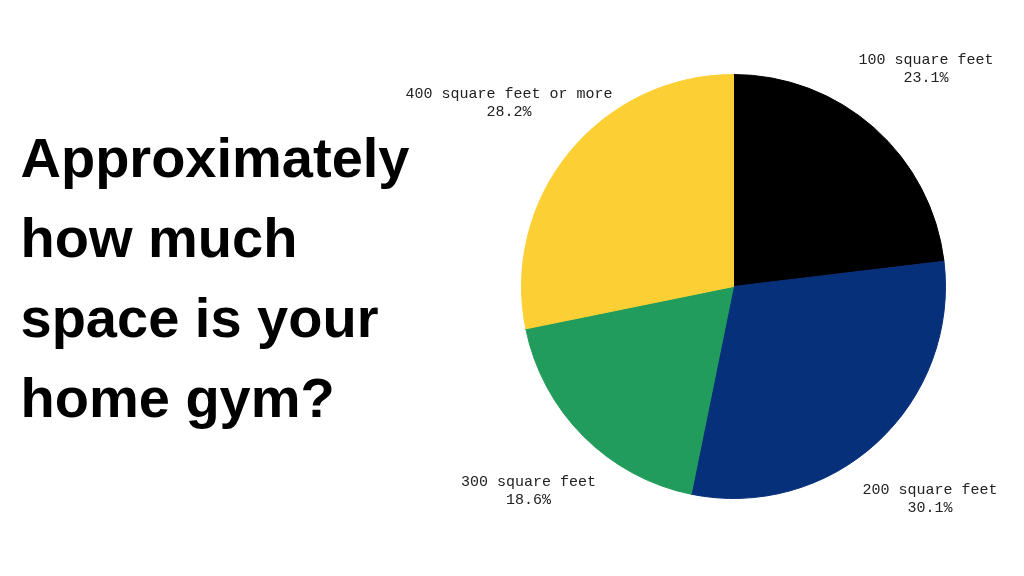  What do you see at coordinates (926, 61) in the screenshot?
I see `slice-label: 100 square feet` at bounding box center [926, 61].